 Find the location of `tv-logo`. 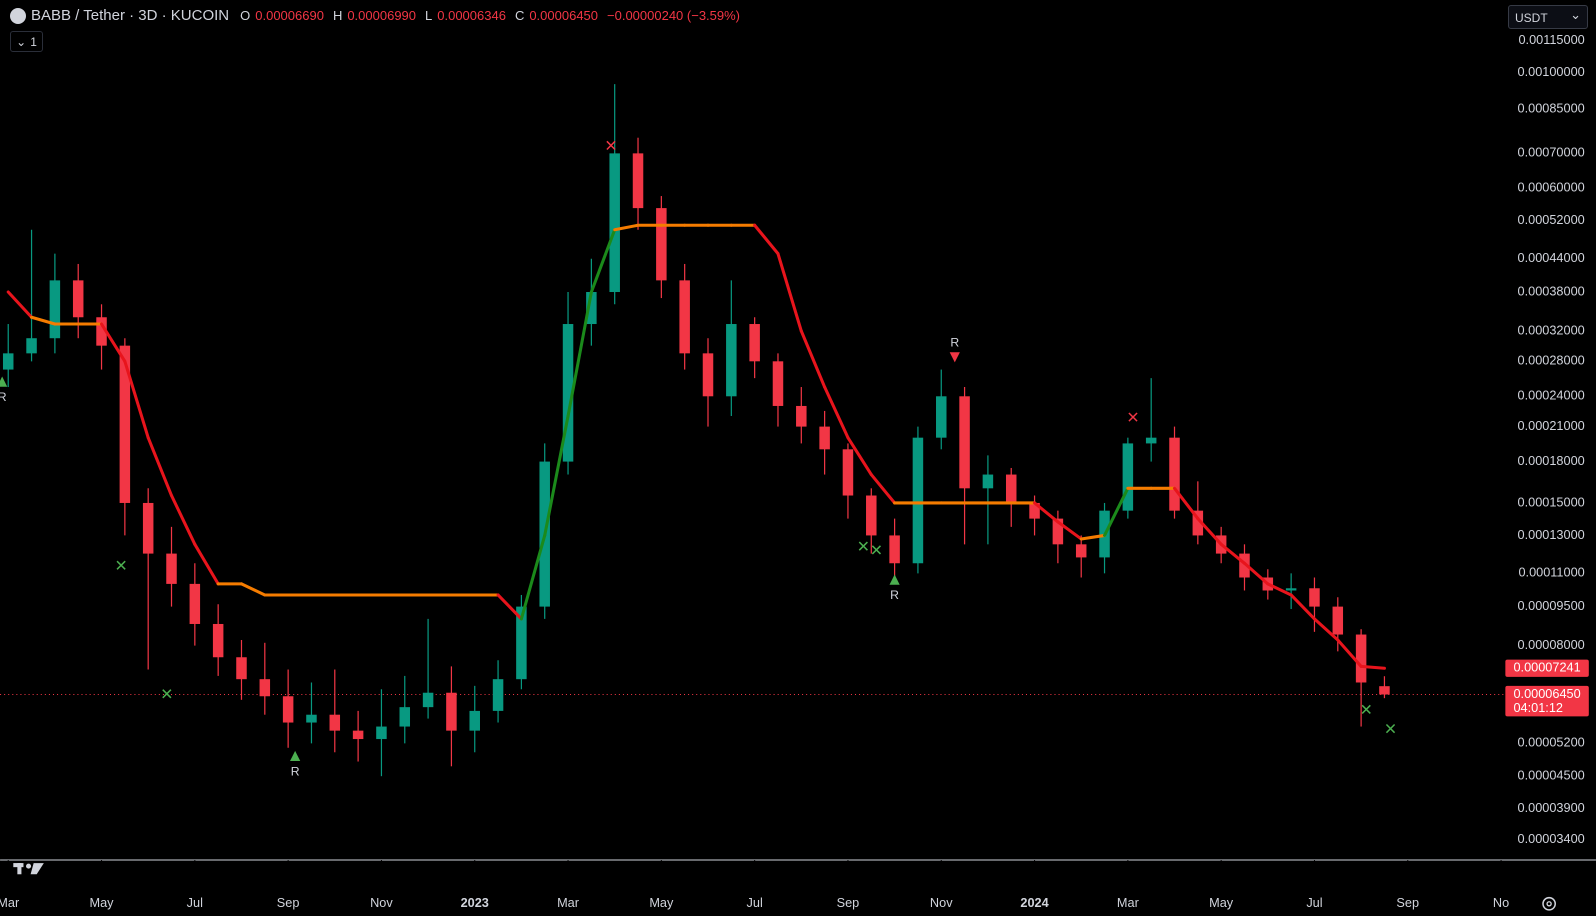

tv-logo is located at coordinates (28, 869).